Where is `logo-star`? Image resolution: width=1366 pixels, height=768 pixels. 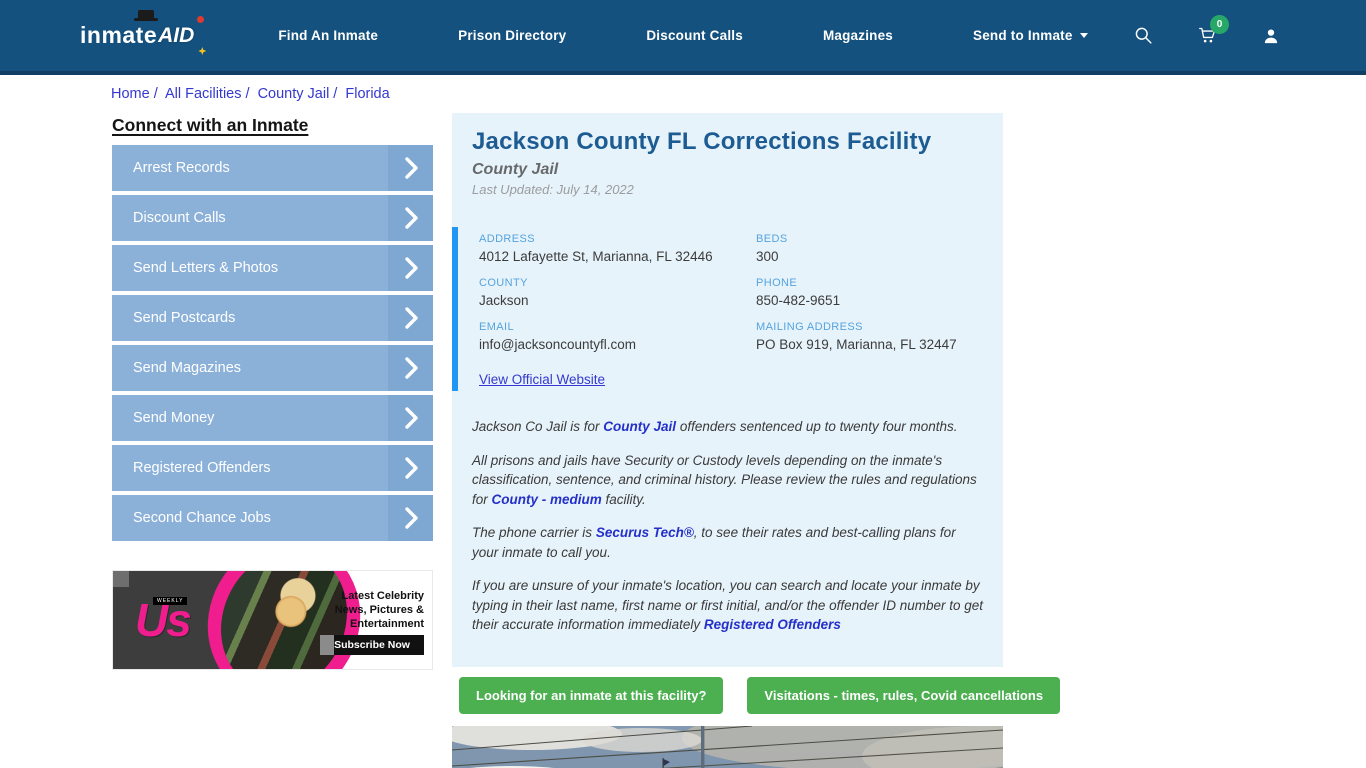 logo-star is located at coordinates (202, 51).